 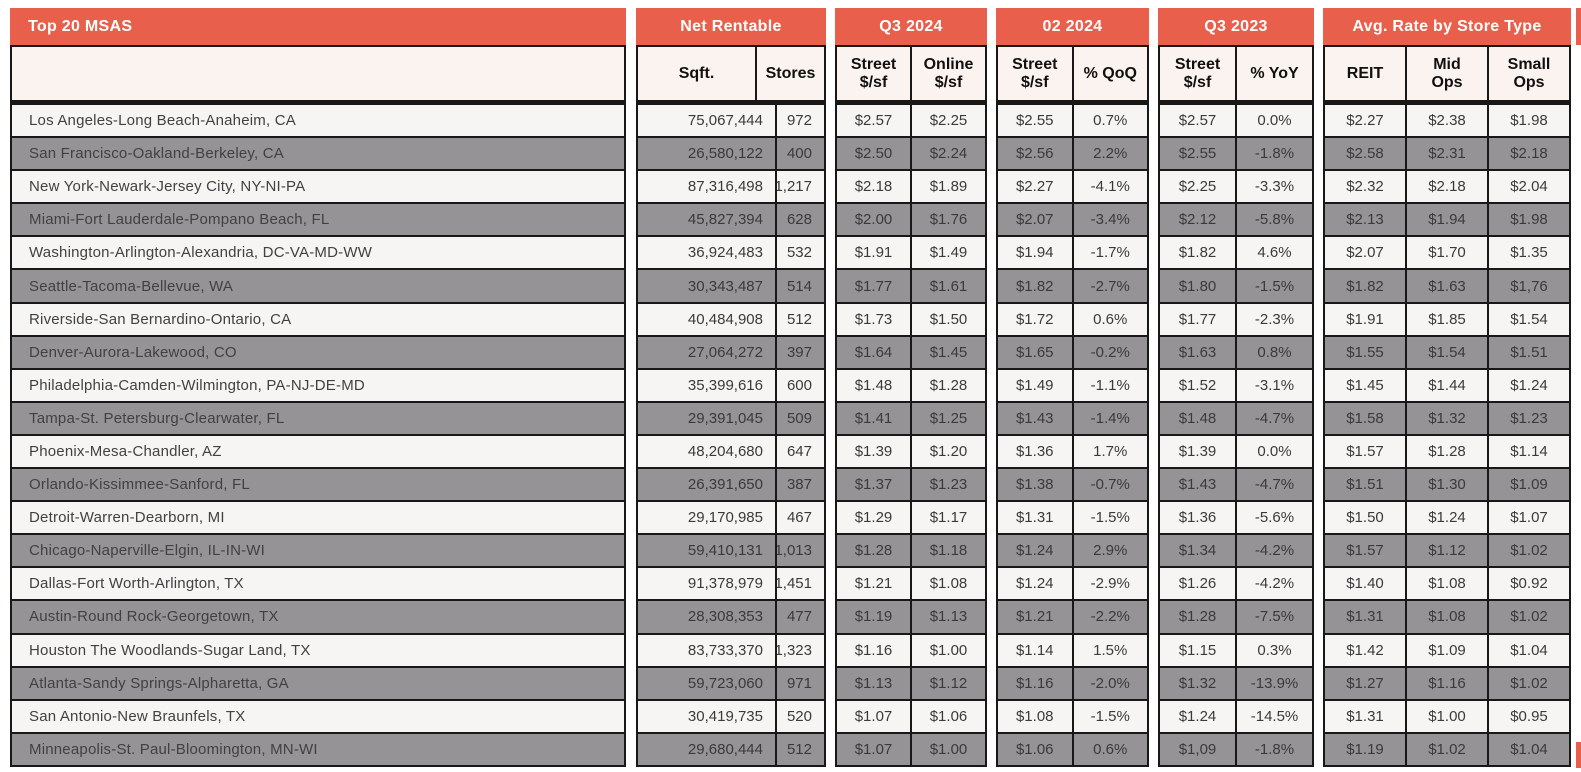 I want to click on table-row: $1,09 -1.8%, so click(x=1236, y=748).